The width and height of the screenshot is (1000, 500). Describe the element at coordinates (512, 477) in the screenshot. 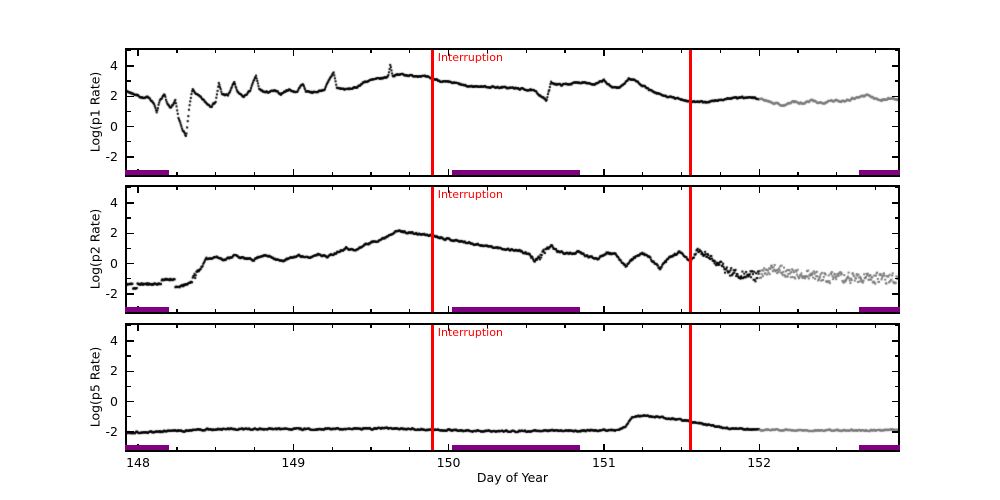

I see `x-axis-label: Day of Year` at that location.